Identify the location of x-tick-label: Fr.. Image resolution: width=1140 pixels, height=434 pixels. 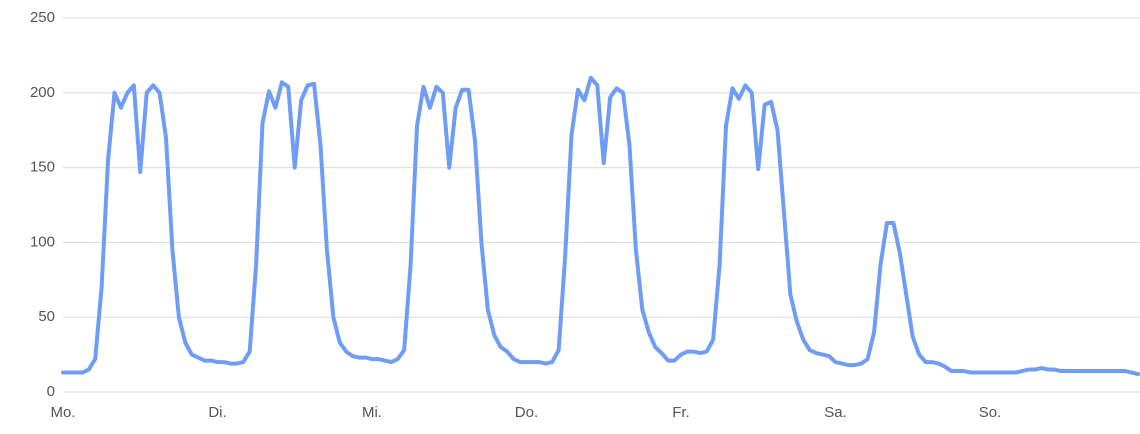
(681, 412).